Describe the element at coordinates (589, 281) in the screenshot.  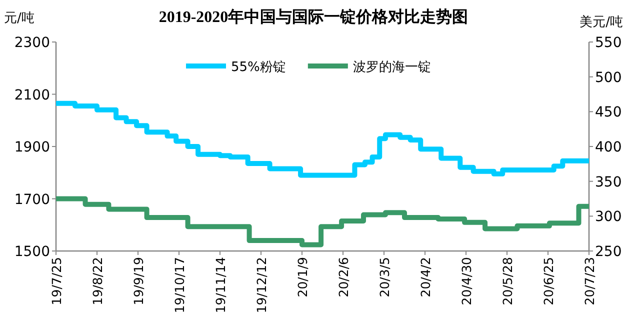
I see `x-tick-label: 20/7/23` at that location.